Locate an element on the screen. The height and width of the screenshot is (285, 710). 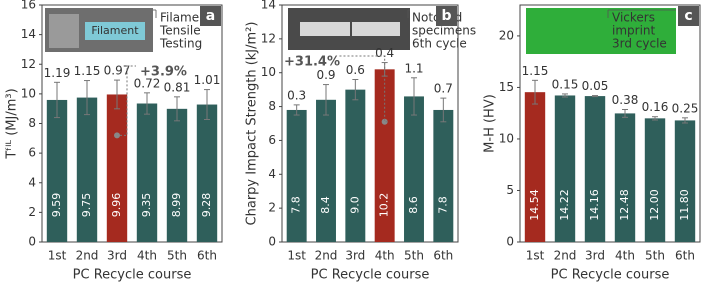
value-label: 7.8 is located at coordinates (296, 205).